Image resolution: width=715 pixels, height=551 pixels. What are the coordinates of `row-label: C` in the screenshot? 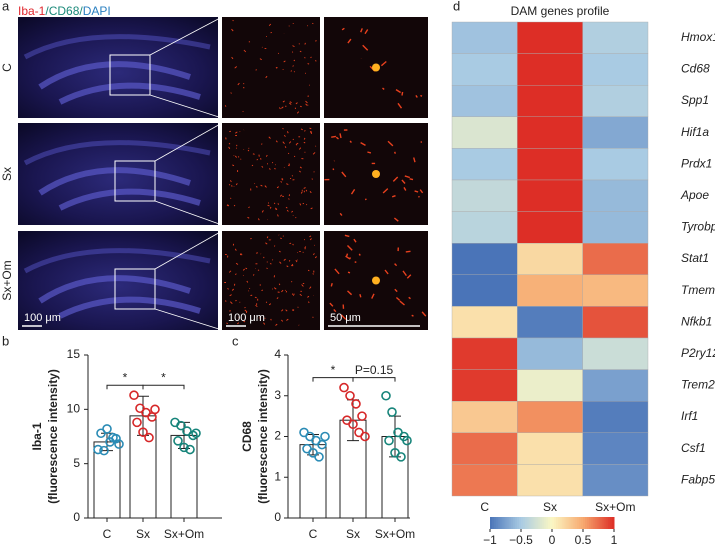 It's located at (7, 67).